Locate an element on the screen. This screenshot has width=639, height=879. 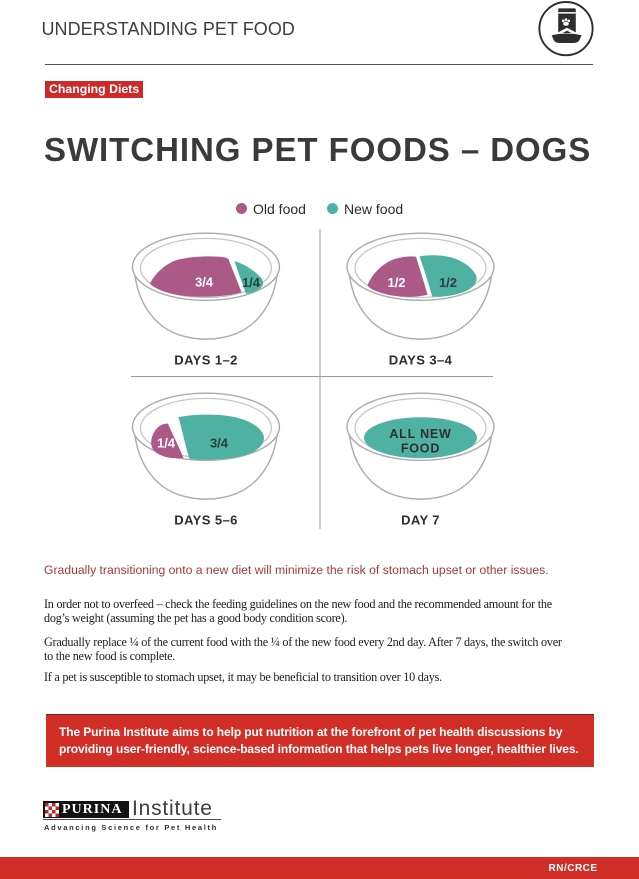
svg-text: FOOD is located at coordinates (420, 448).